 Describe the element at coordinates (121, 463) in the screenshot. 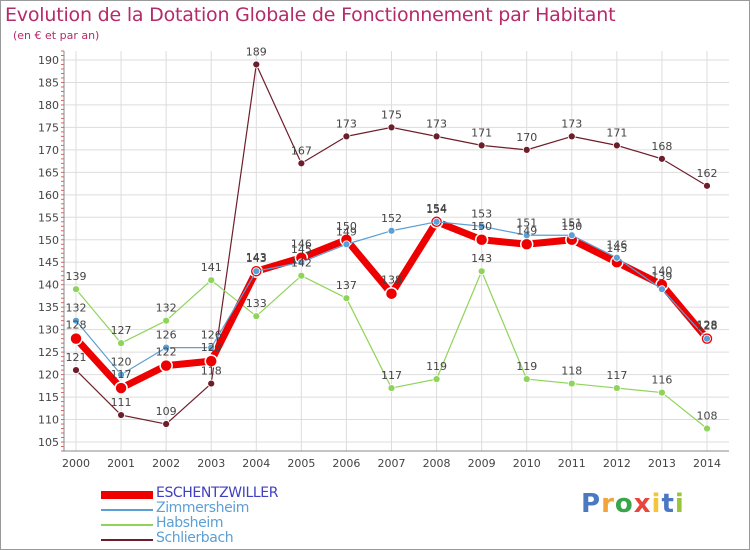

I see `x-tick-label: 2001` at that location.